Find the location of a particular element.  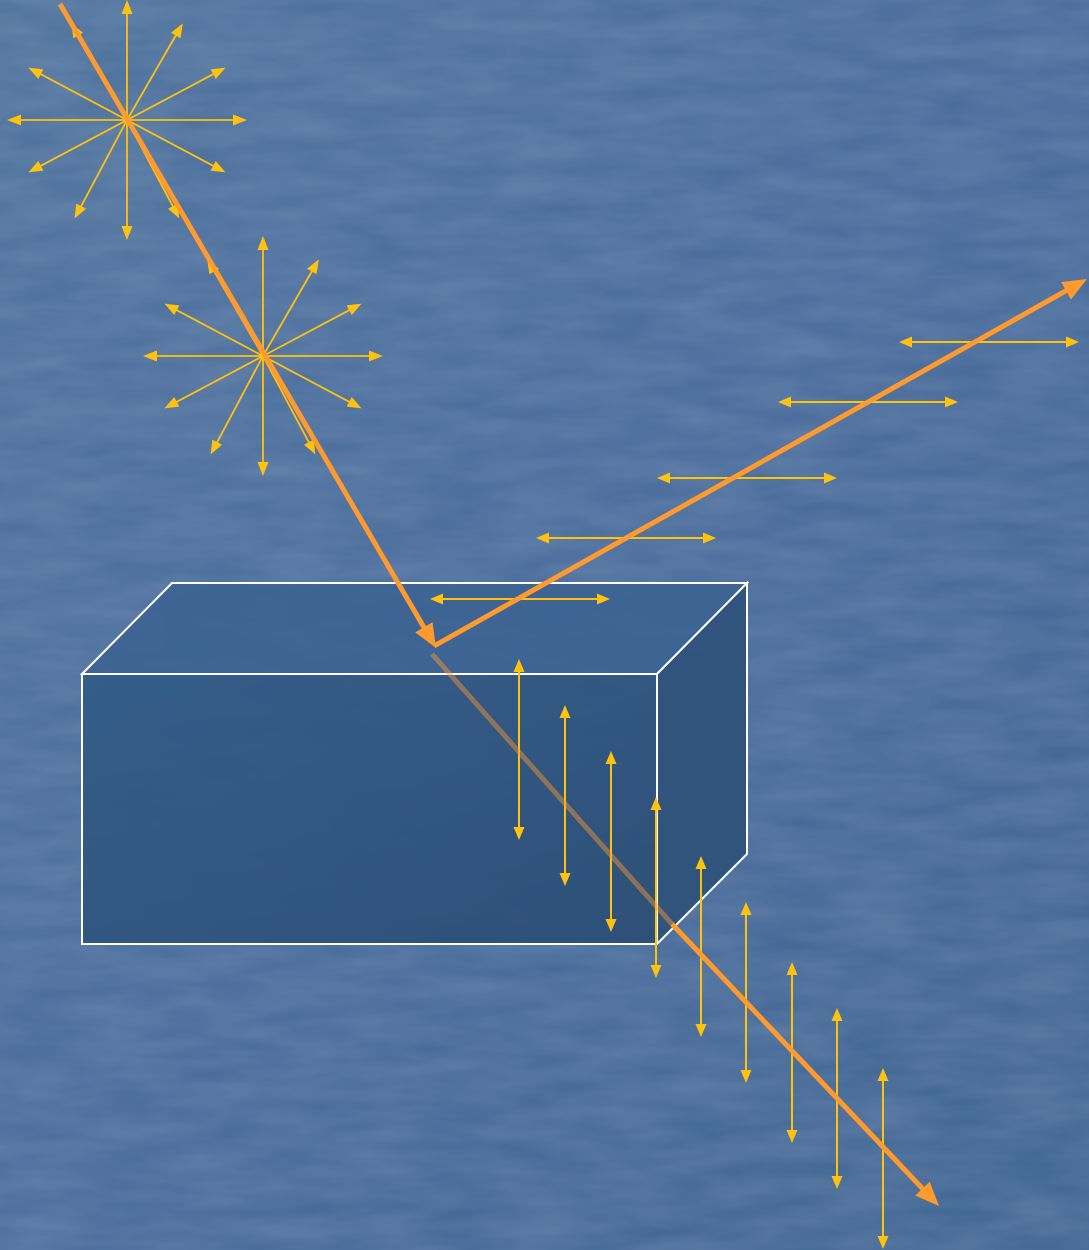

glass-block-top-face is located at coordinates (414, 628).